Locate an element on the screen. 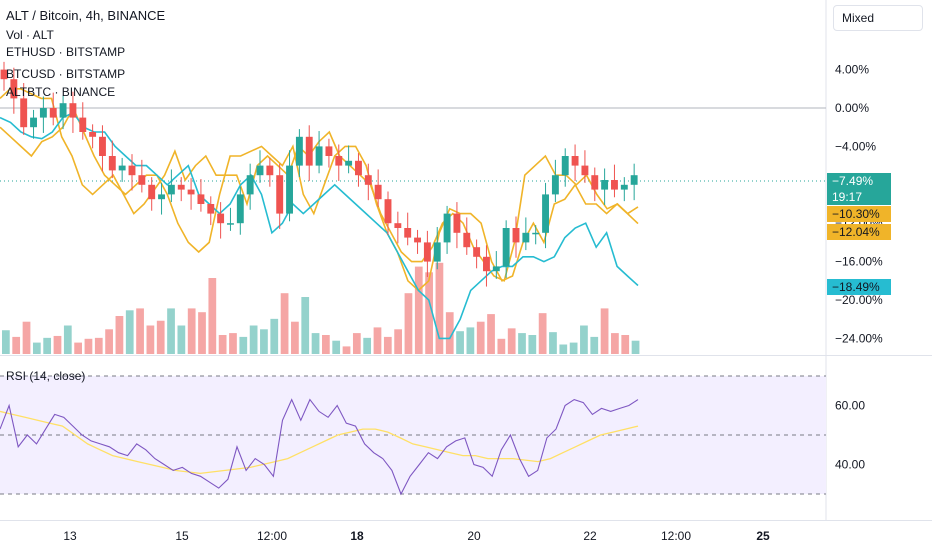  price-tick-label: 4.00% is located at coordinates (852, 70).